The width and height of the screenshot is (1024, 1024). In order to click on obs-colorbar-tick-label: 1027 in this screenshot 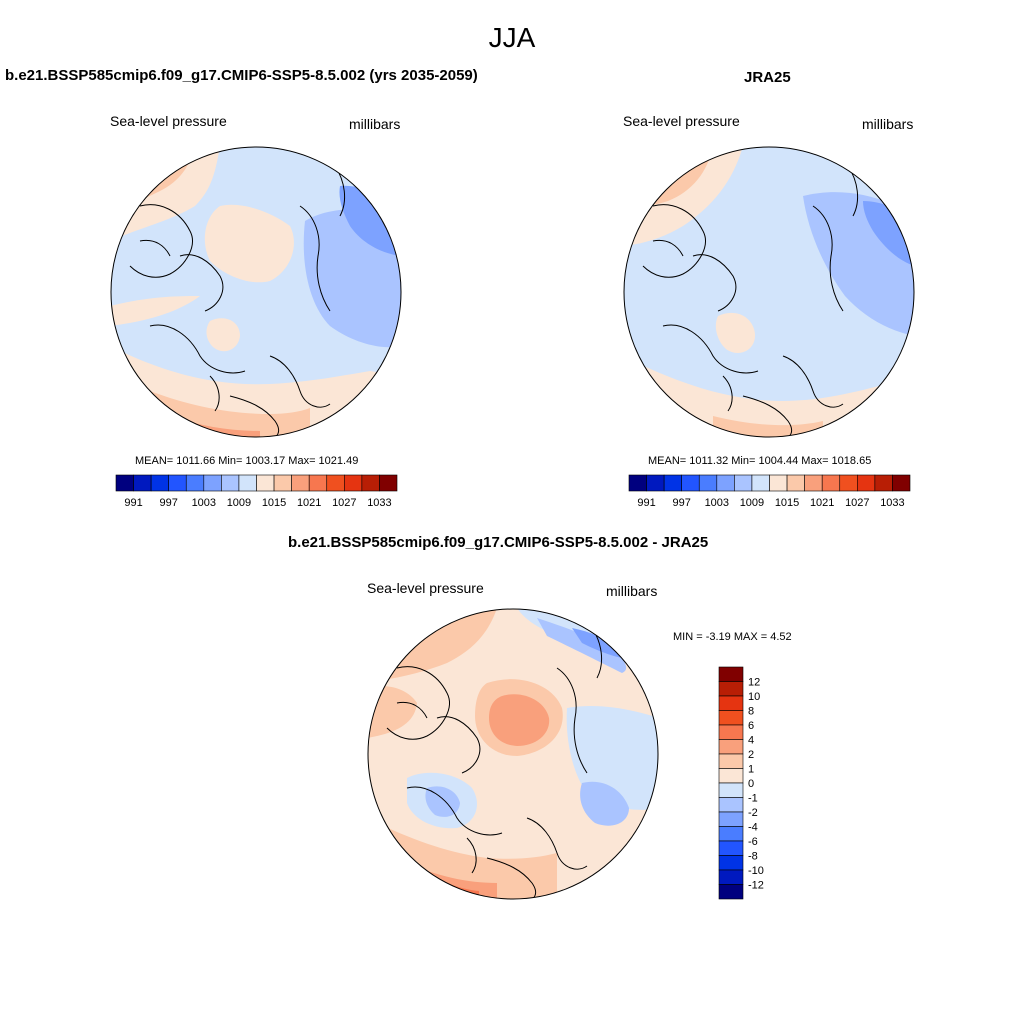, I will do `click(857, 503)`.